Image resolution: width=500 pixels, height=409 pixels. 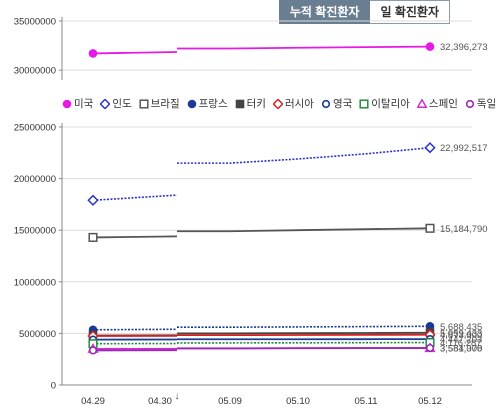 What do you see at coordinates (230, 401) in the screenshot?
I see `x-tick-label: 05.09` at bounding box center [230, 401].